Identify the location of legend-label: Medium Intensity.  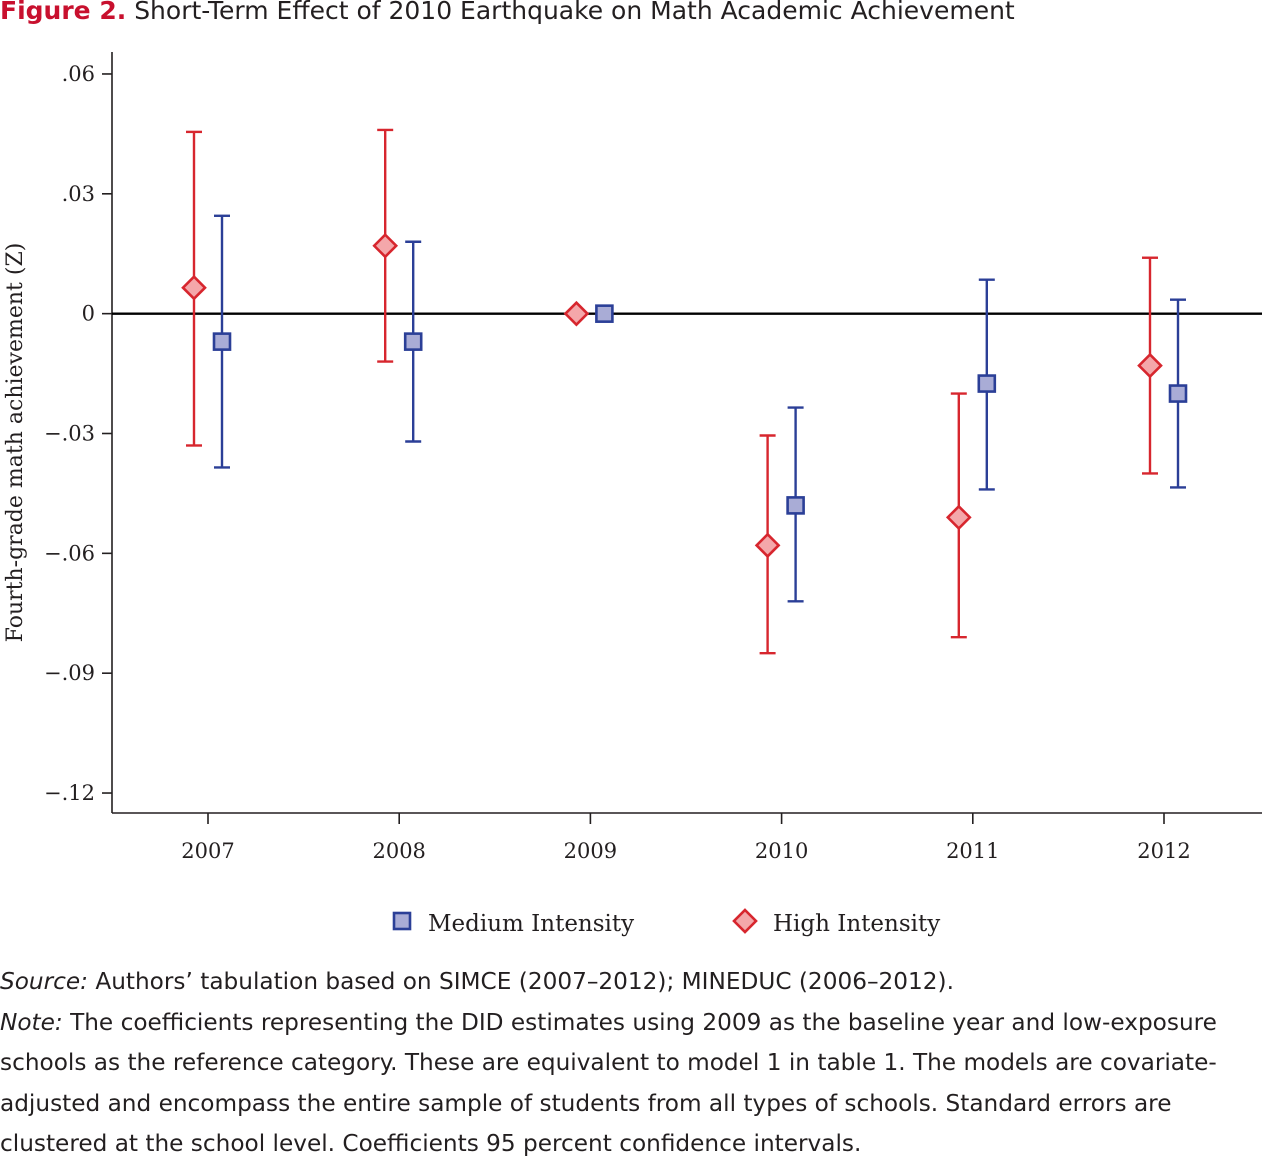
(531, 924).